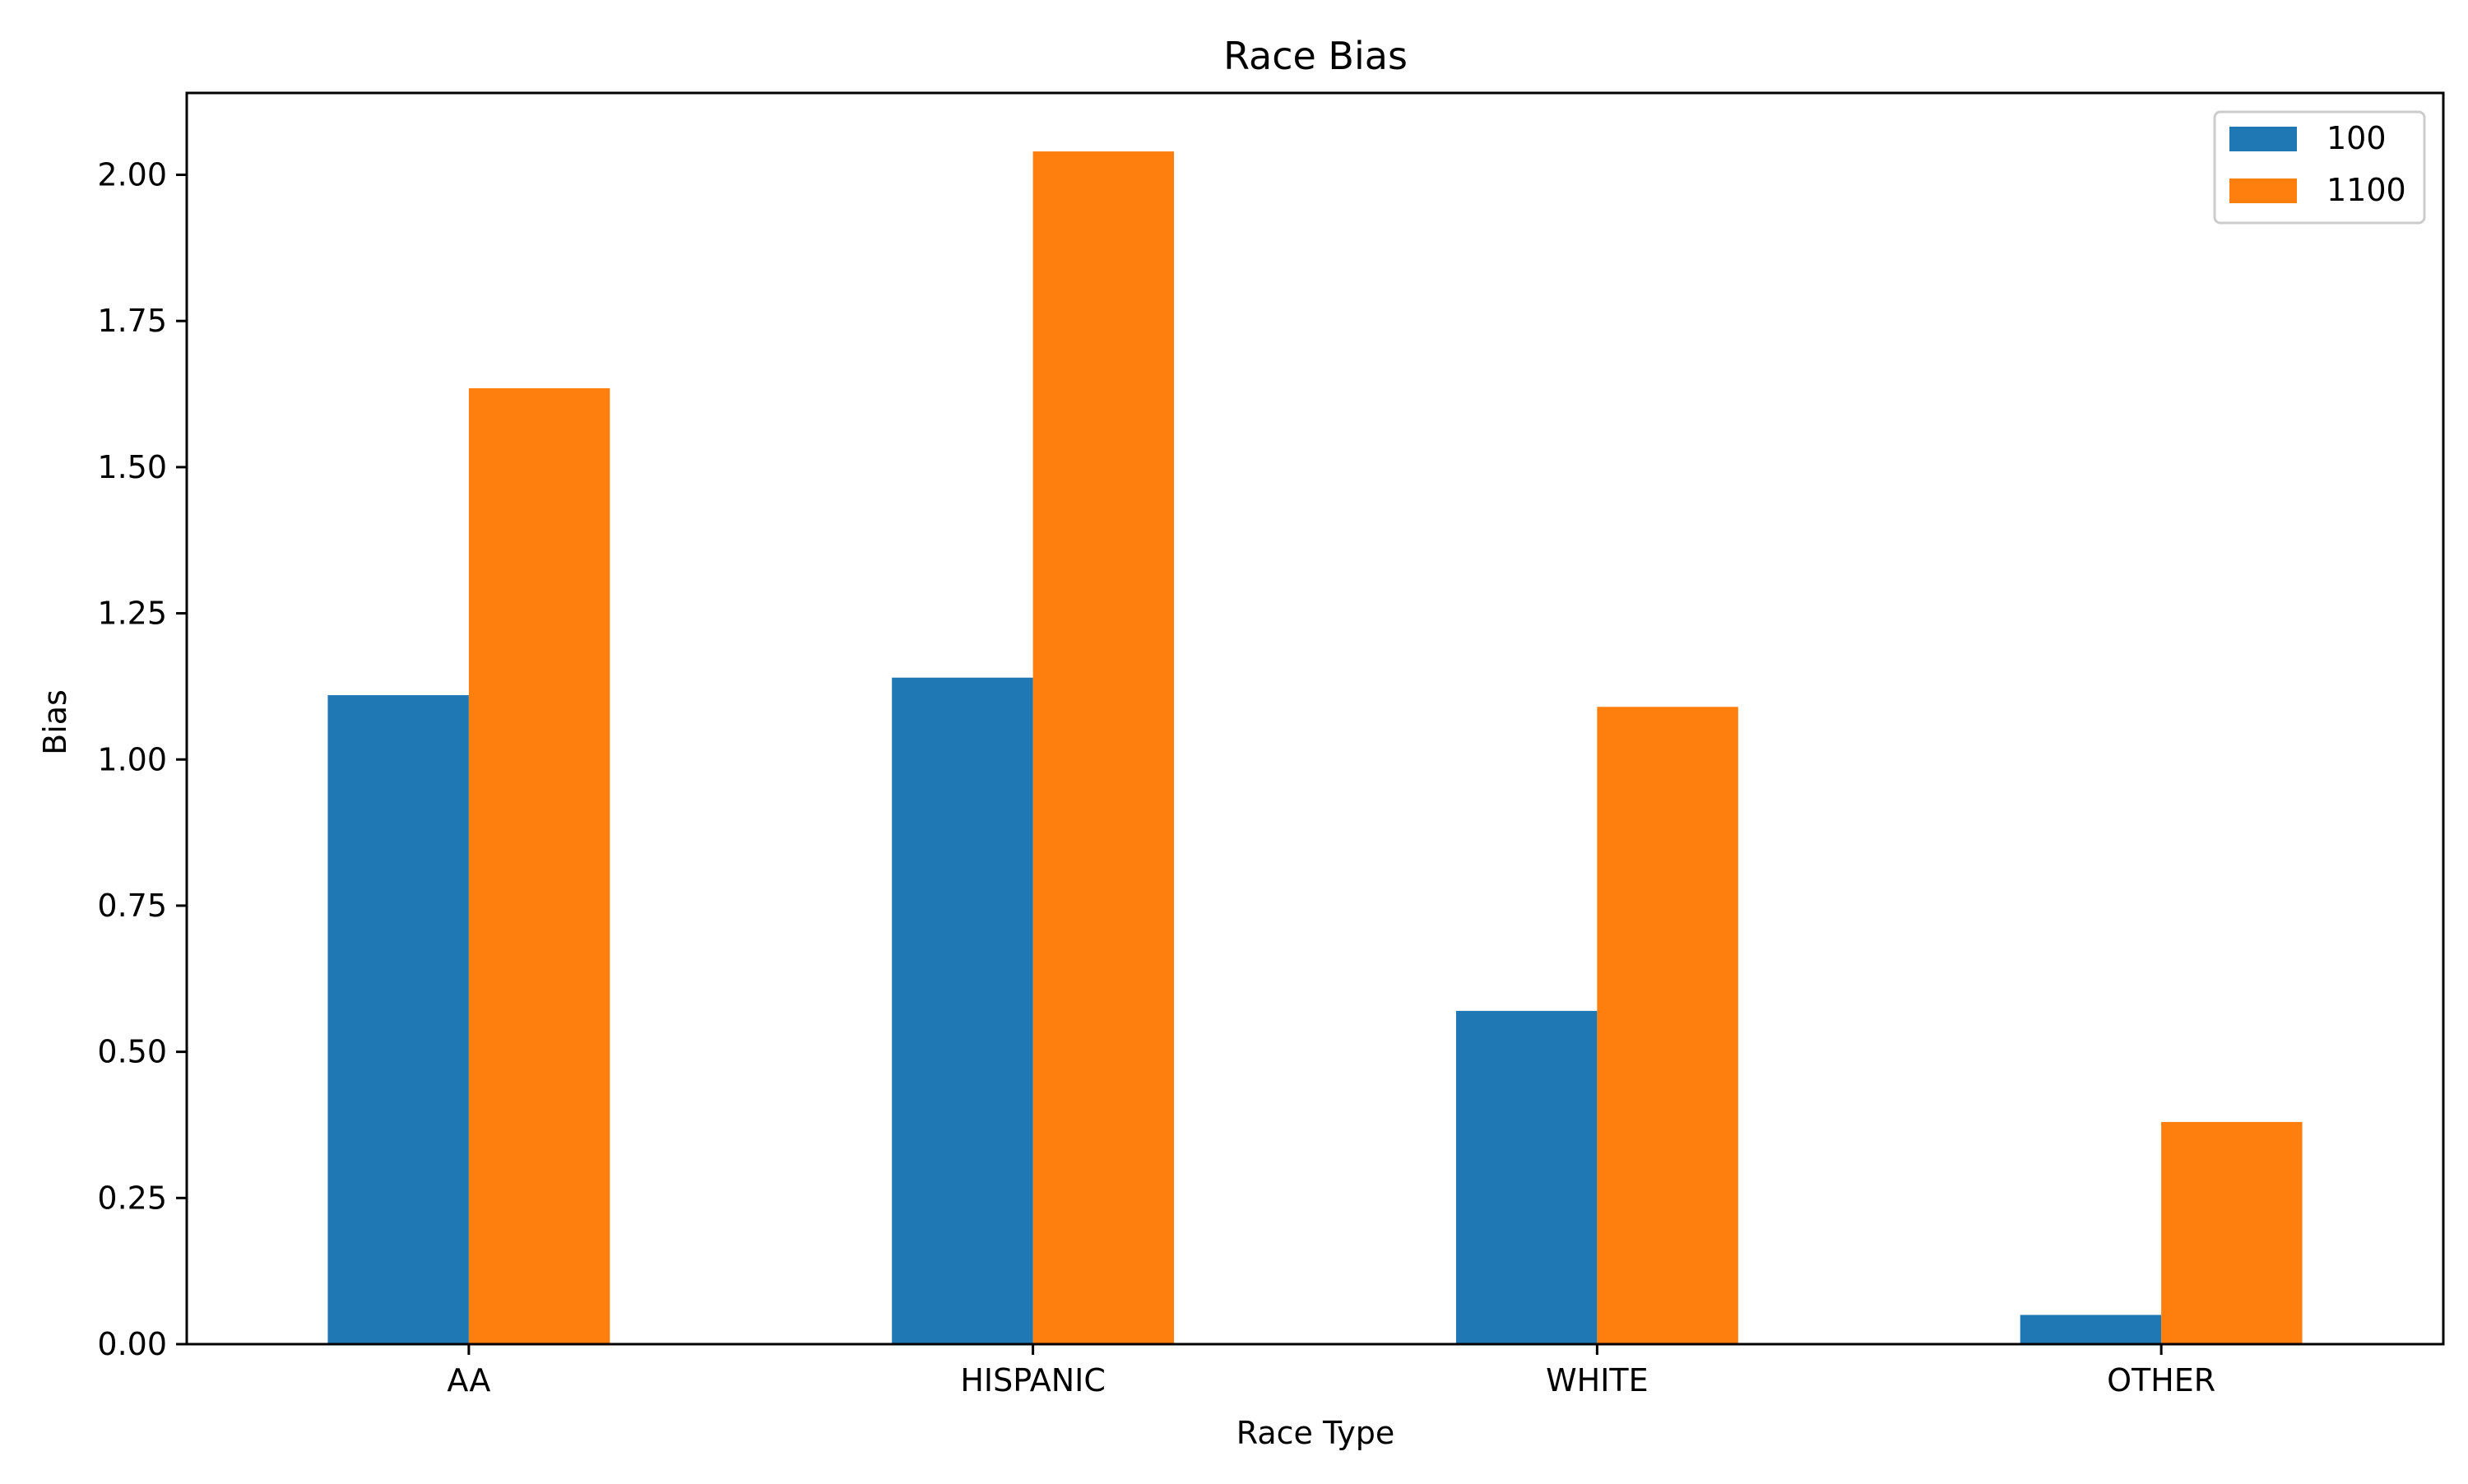  I want to click on x-tick-label-white: WHITE, so click(1597, 1380).